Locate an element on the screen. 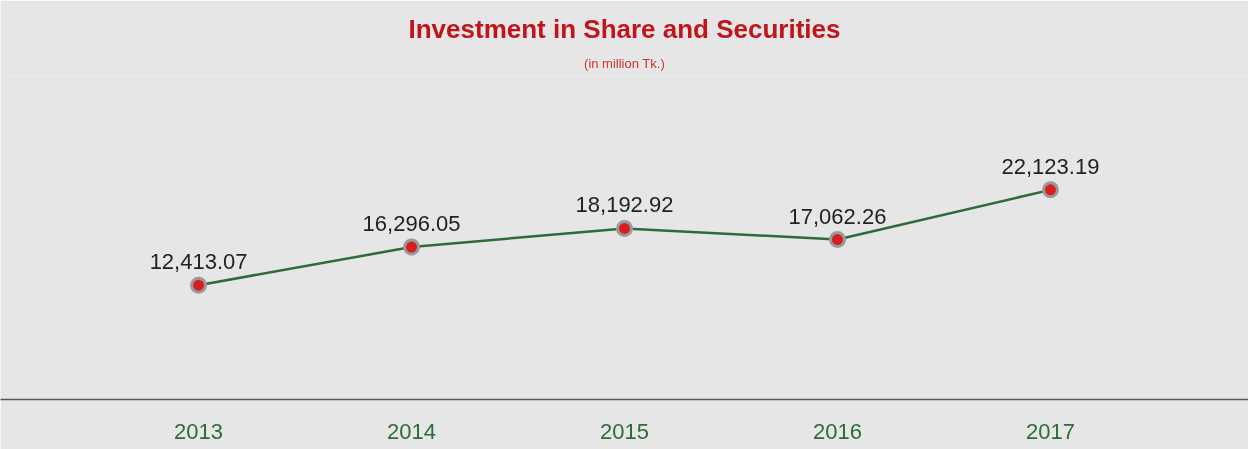  data-label: 12,413.07 is located at coordinates (198, 262).